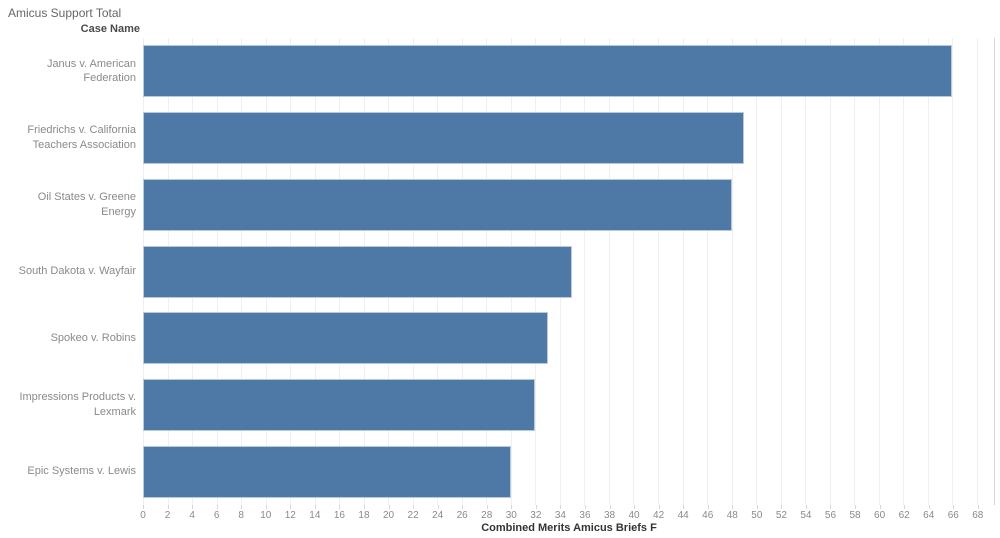 This screenshot has height=538, width=1000. I want to click on tick-label: 32, so click(536, 515).